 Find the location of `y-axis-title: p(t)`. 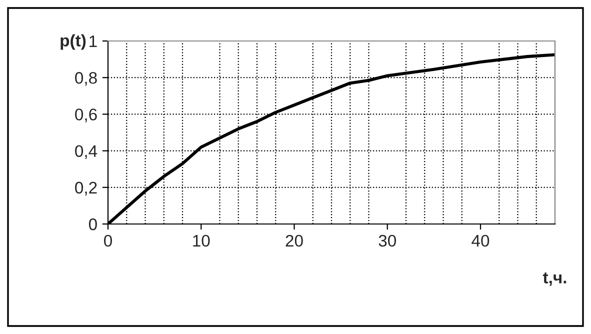

y-axis-title: p(t) is located at coordinates (73, 42).